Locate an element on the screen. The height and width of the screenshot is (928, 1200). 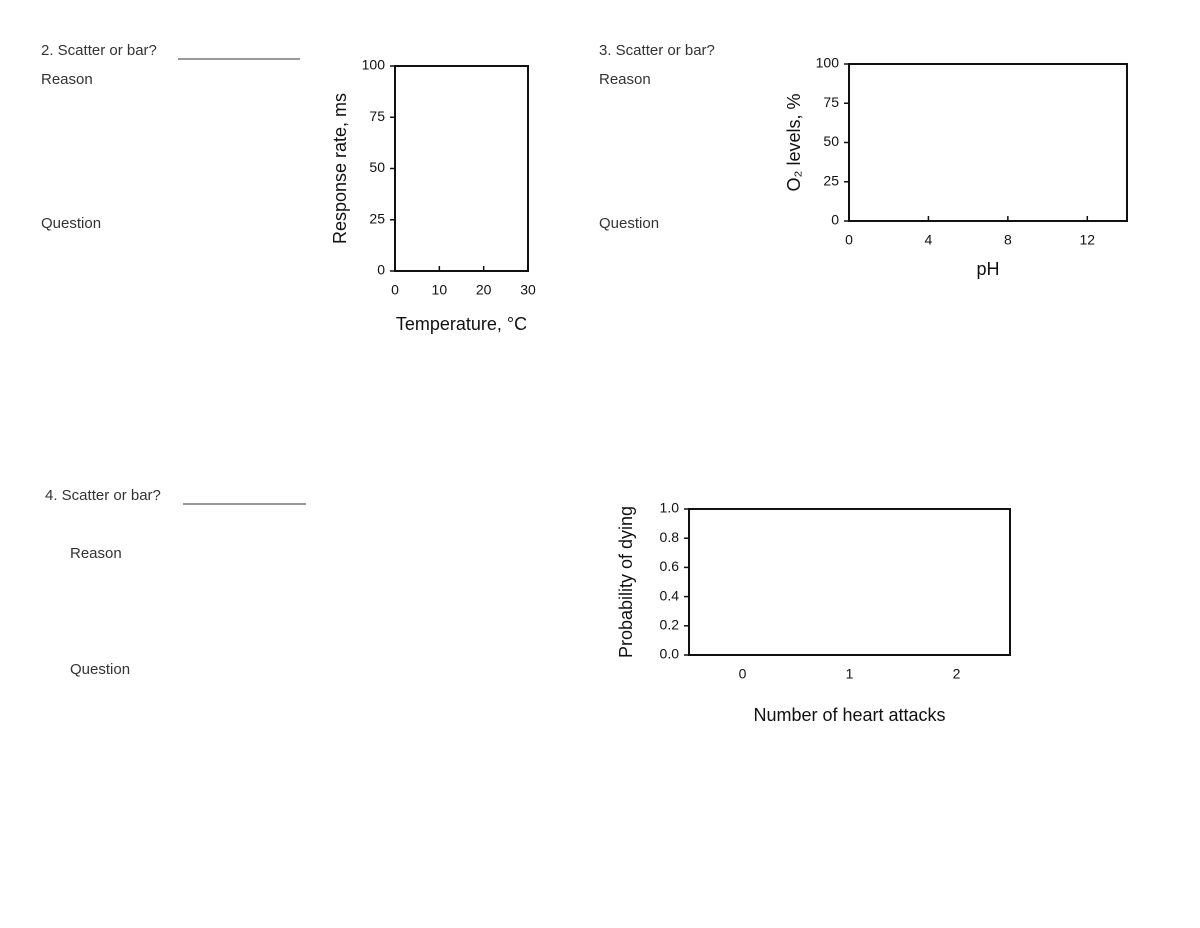
x-tick-label: 1 is located at coordinates (850, 674).